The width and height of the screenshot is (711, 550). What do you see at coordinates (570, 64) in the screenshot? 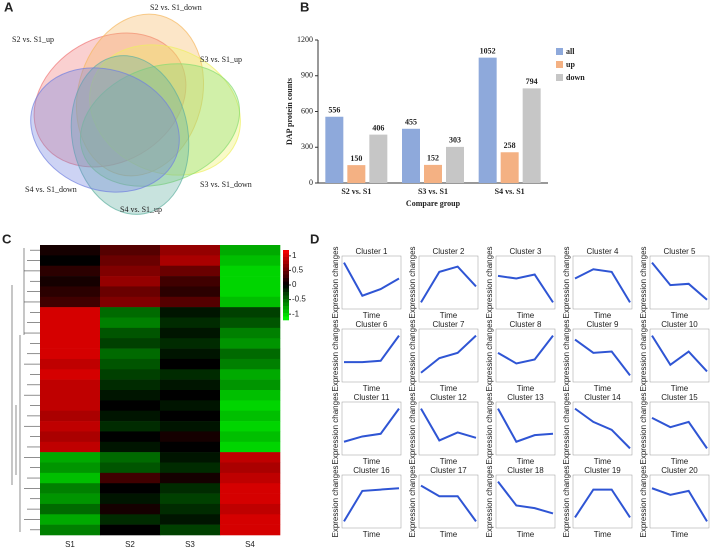
I see `legend-label: up` at bounding box center [570, 64].